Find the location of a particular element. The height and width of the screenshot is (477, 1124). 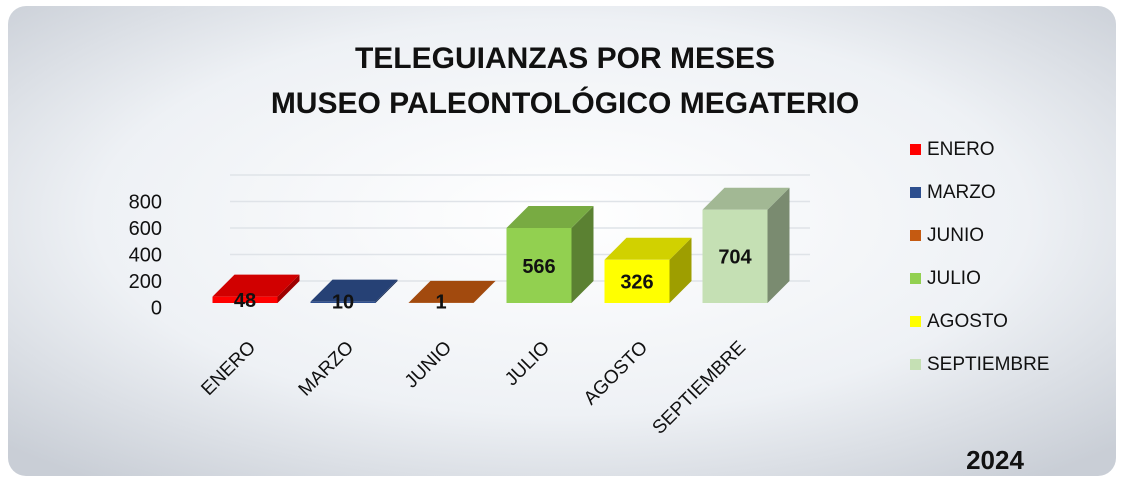

y-tick-label: 200 is located at coordinates (145, 282).